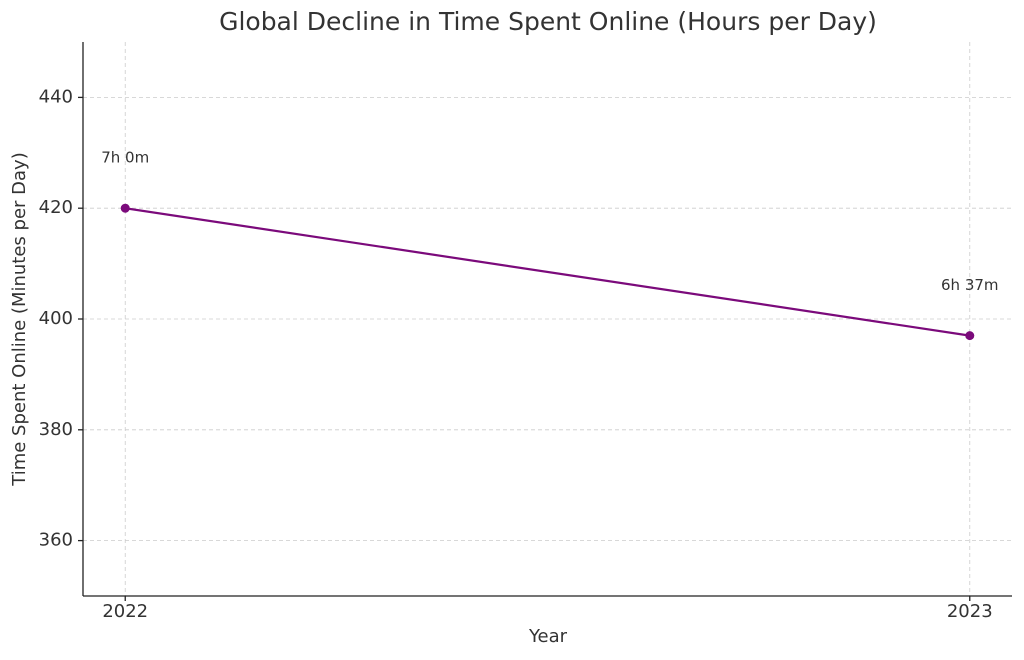 This screenshot has height=660, width=1024. I want to click on value-label: 6h 37m, so click(970, 285).